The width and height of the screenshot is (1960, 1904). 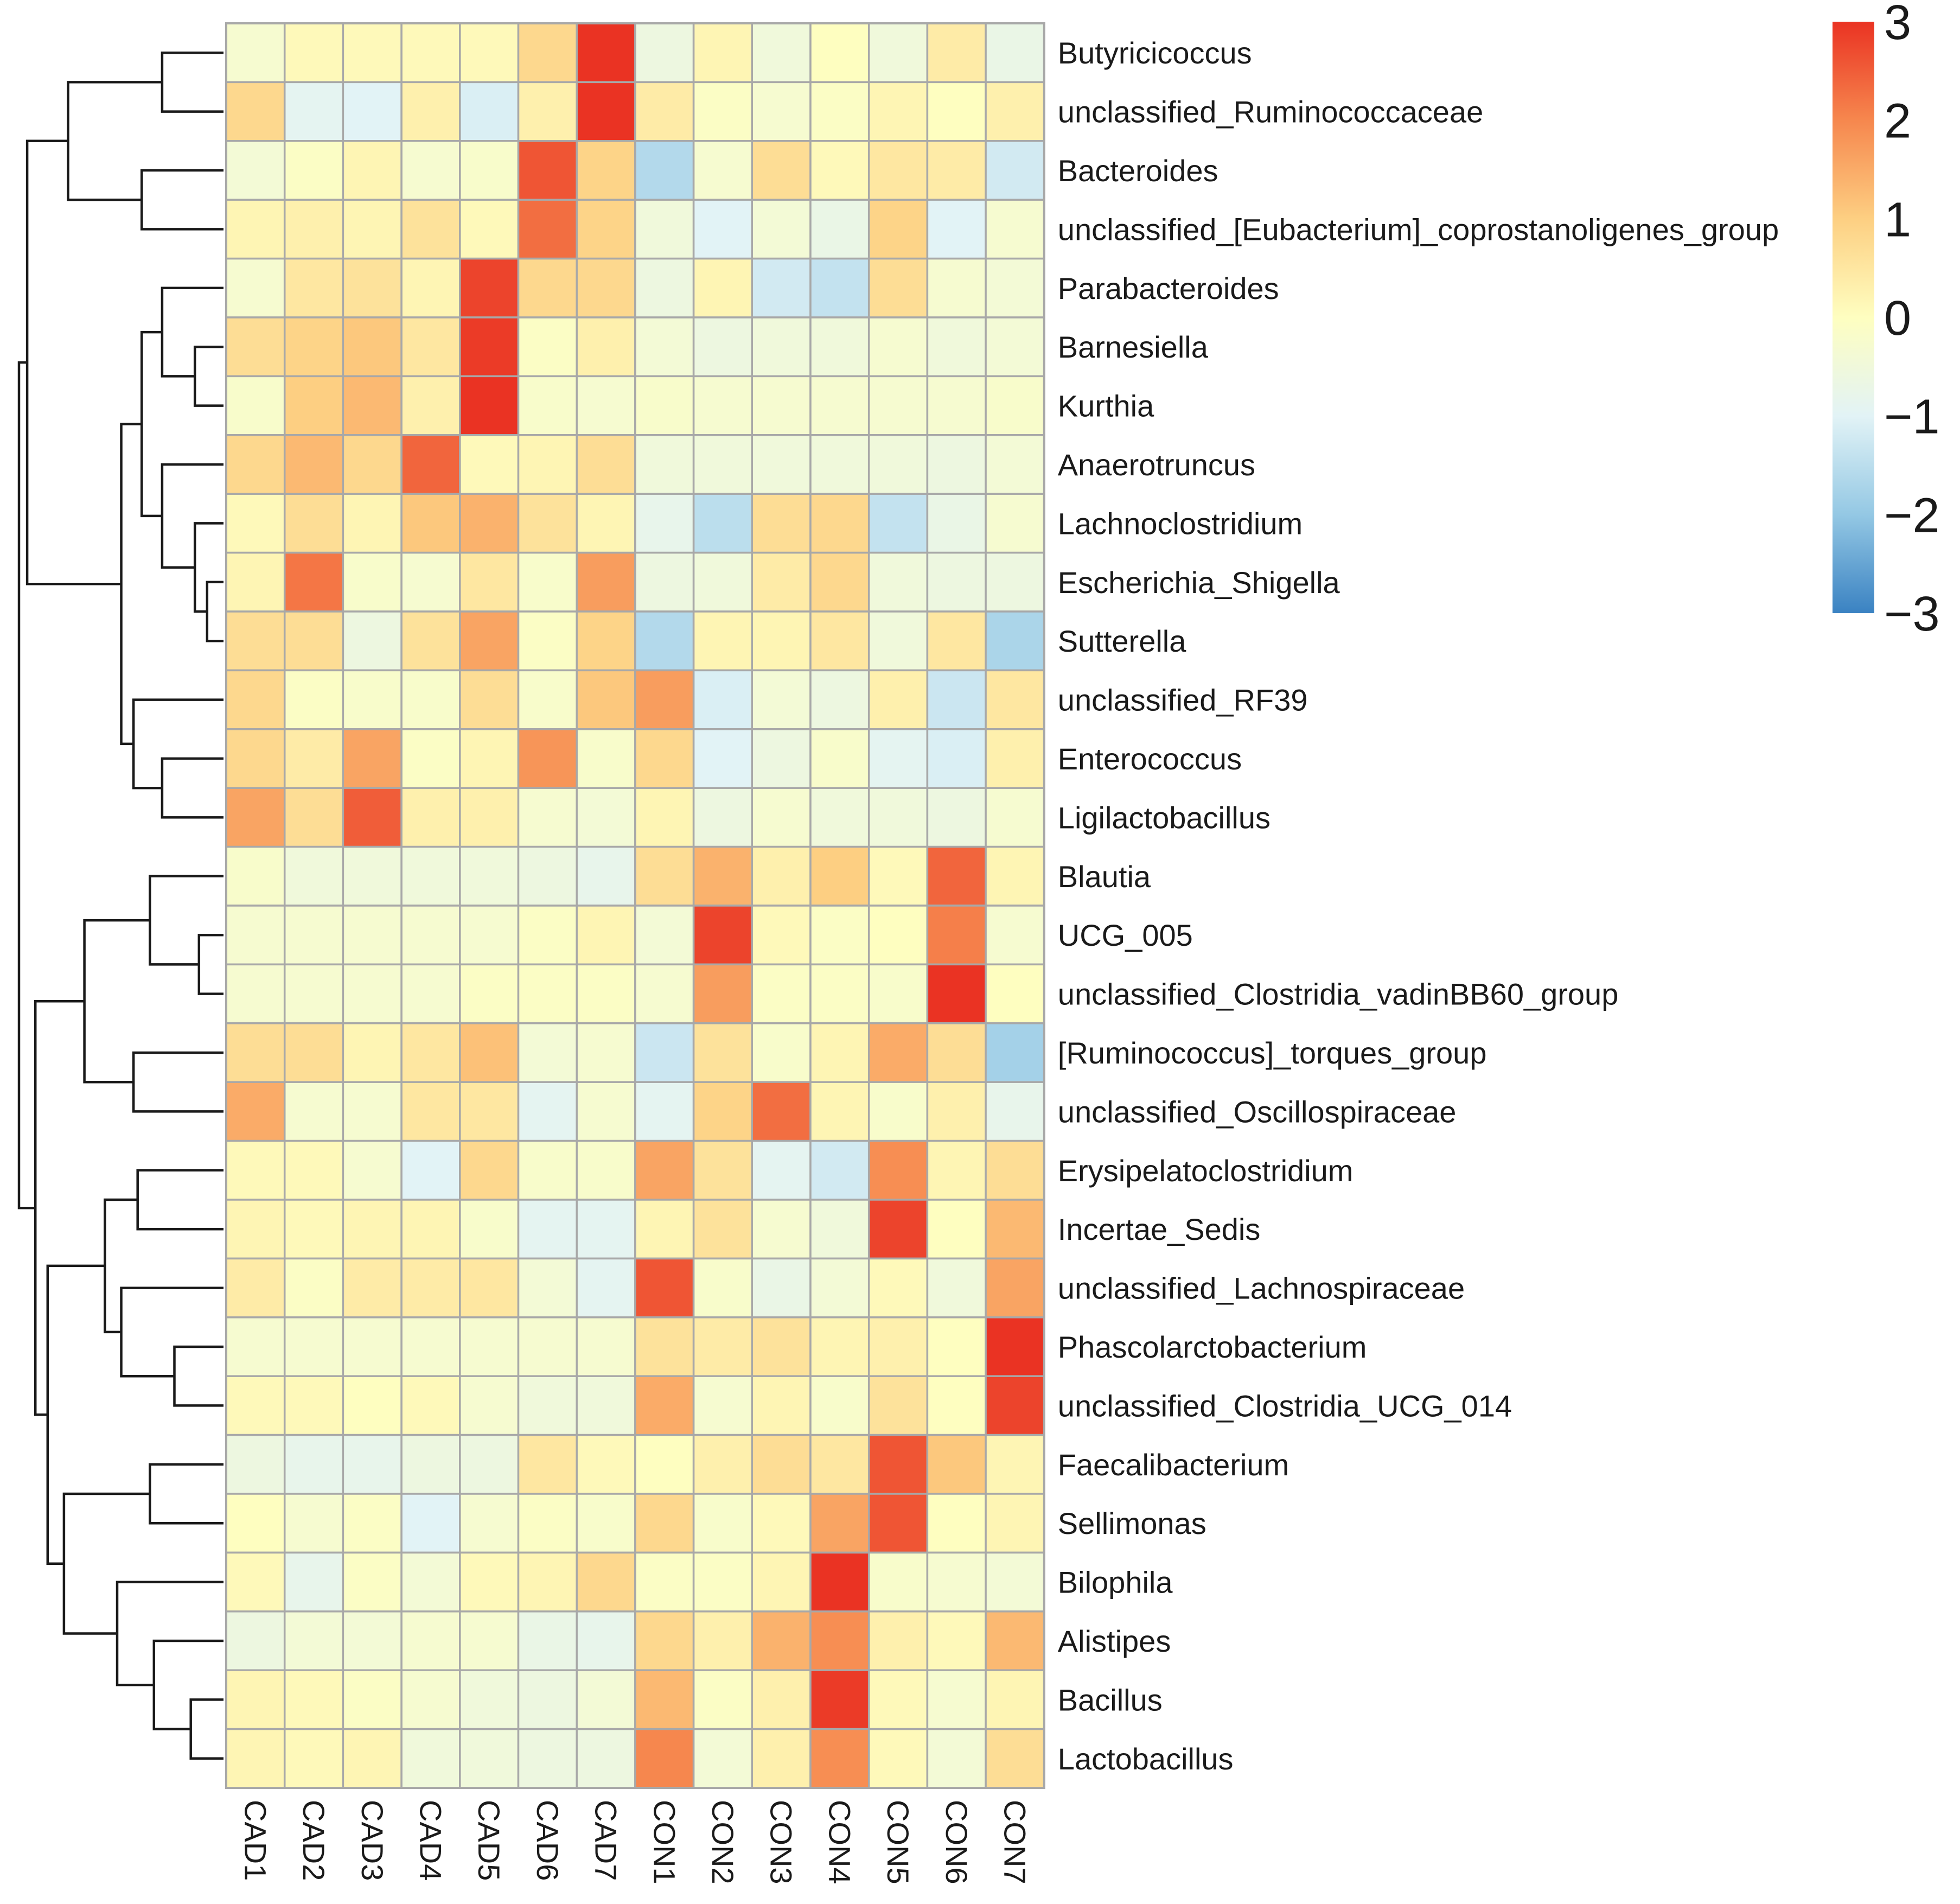 I want to click on heatmap-cell-unclassified-clostridia-vadinbb60-group-con4, so click(x=839, y=993).